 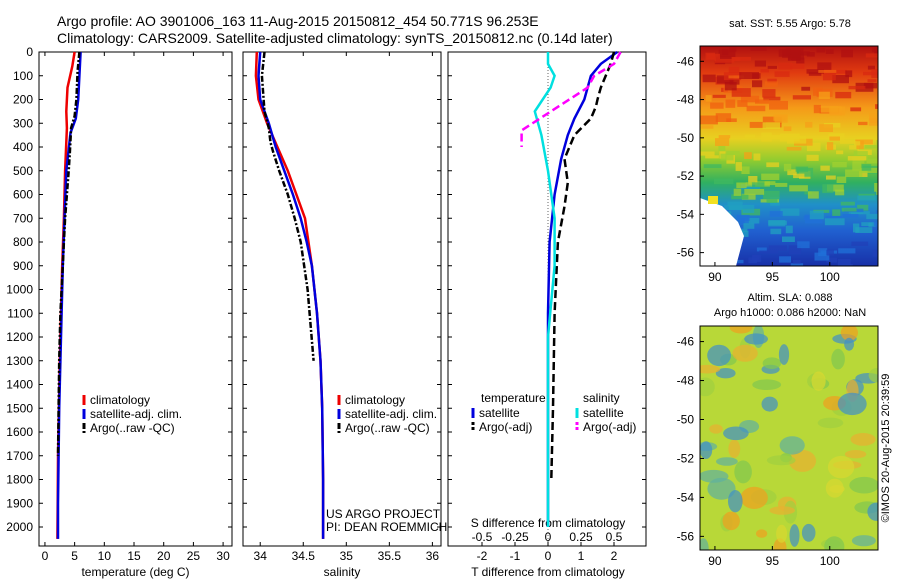 I want to click on x-tick-label-t: -1, so click(x=515, y=556).